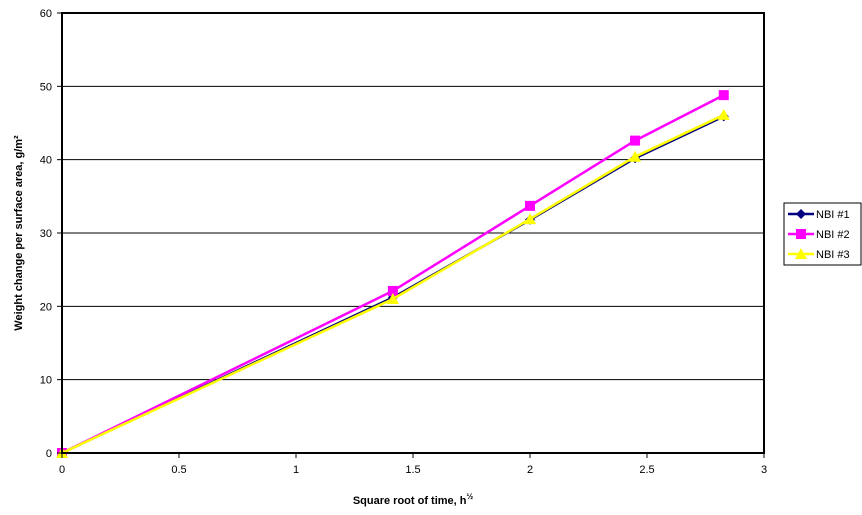 This screenshot has height=515, width=862. Describe the element at coordinates (46, 234) in the screenshot. I see `y-tick-label: 30` at that location.